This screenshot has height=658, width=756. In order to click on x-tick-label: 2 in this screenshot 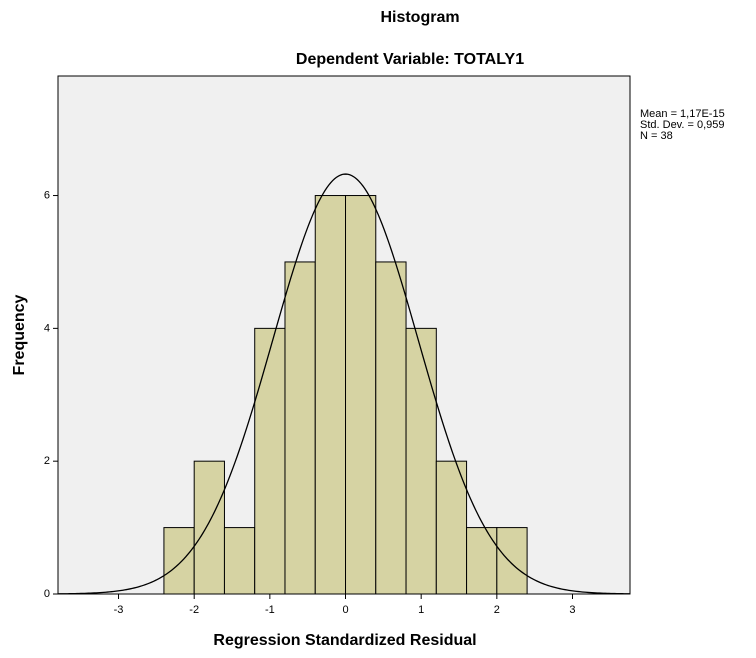, I will do `click(497, 610)`.